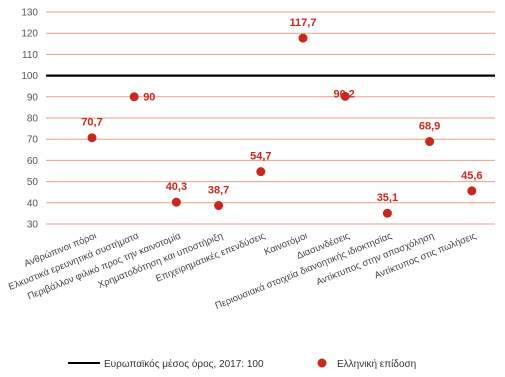  What do you see at coordinates (33, 182) in the screenshot?
I see `y-tick-label: 50` at bounding box center [33, 182].